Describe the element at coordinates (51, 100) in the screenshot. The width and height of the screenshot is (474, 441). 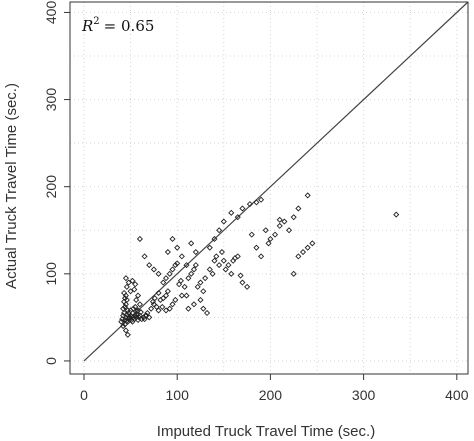
I see `y-tick-label: 300` at that location.